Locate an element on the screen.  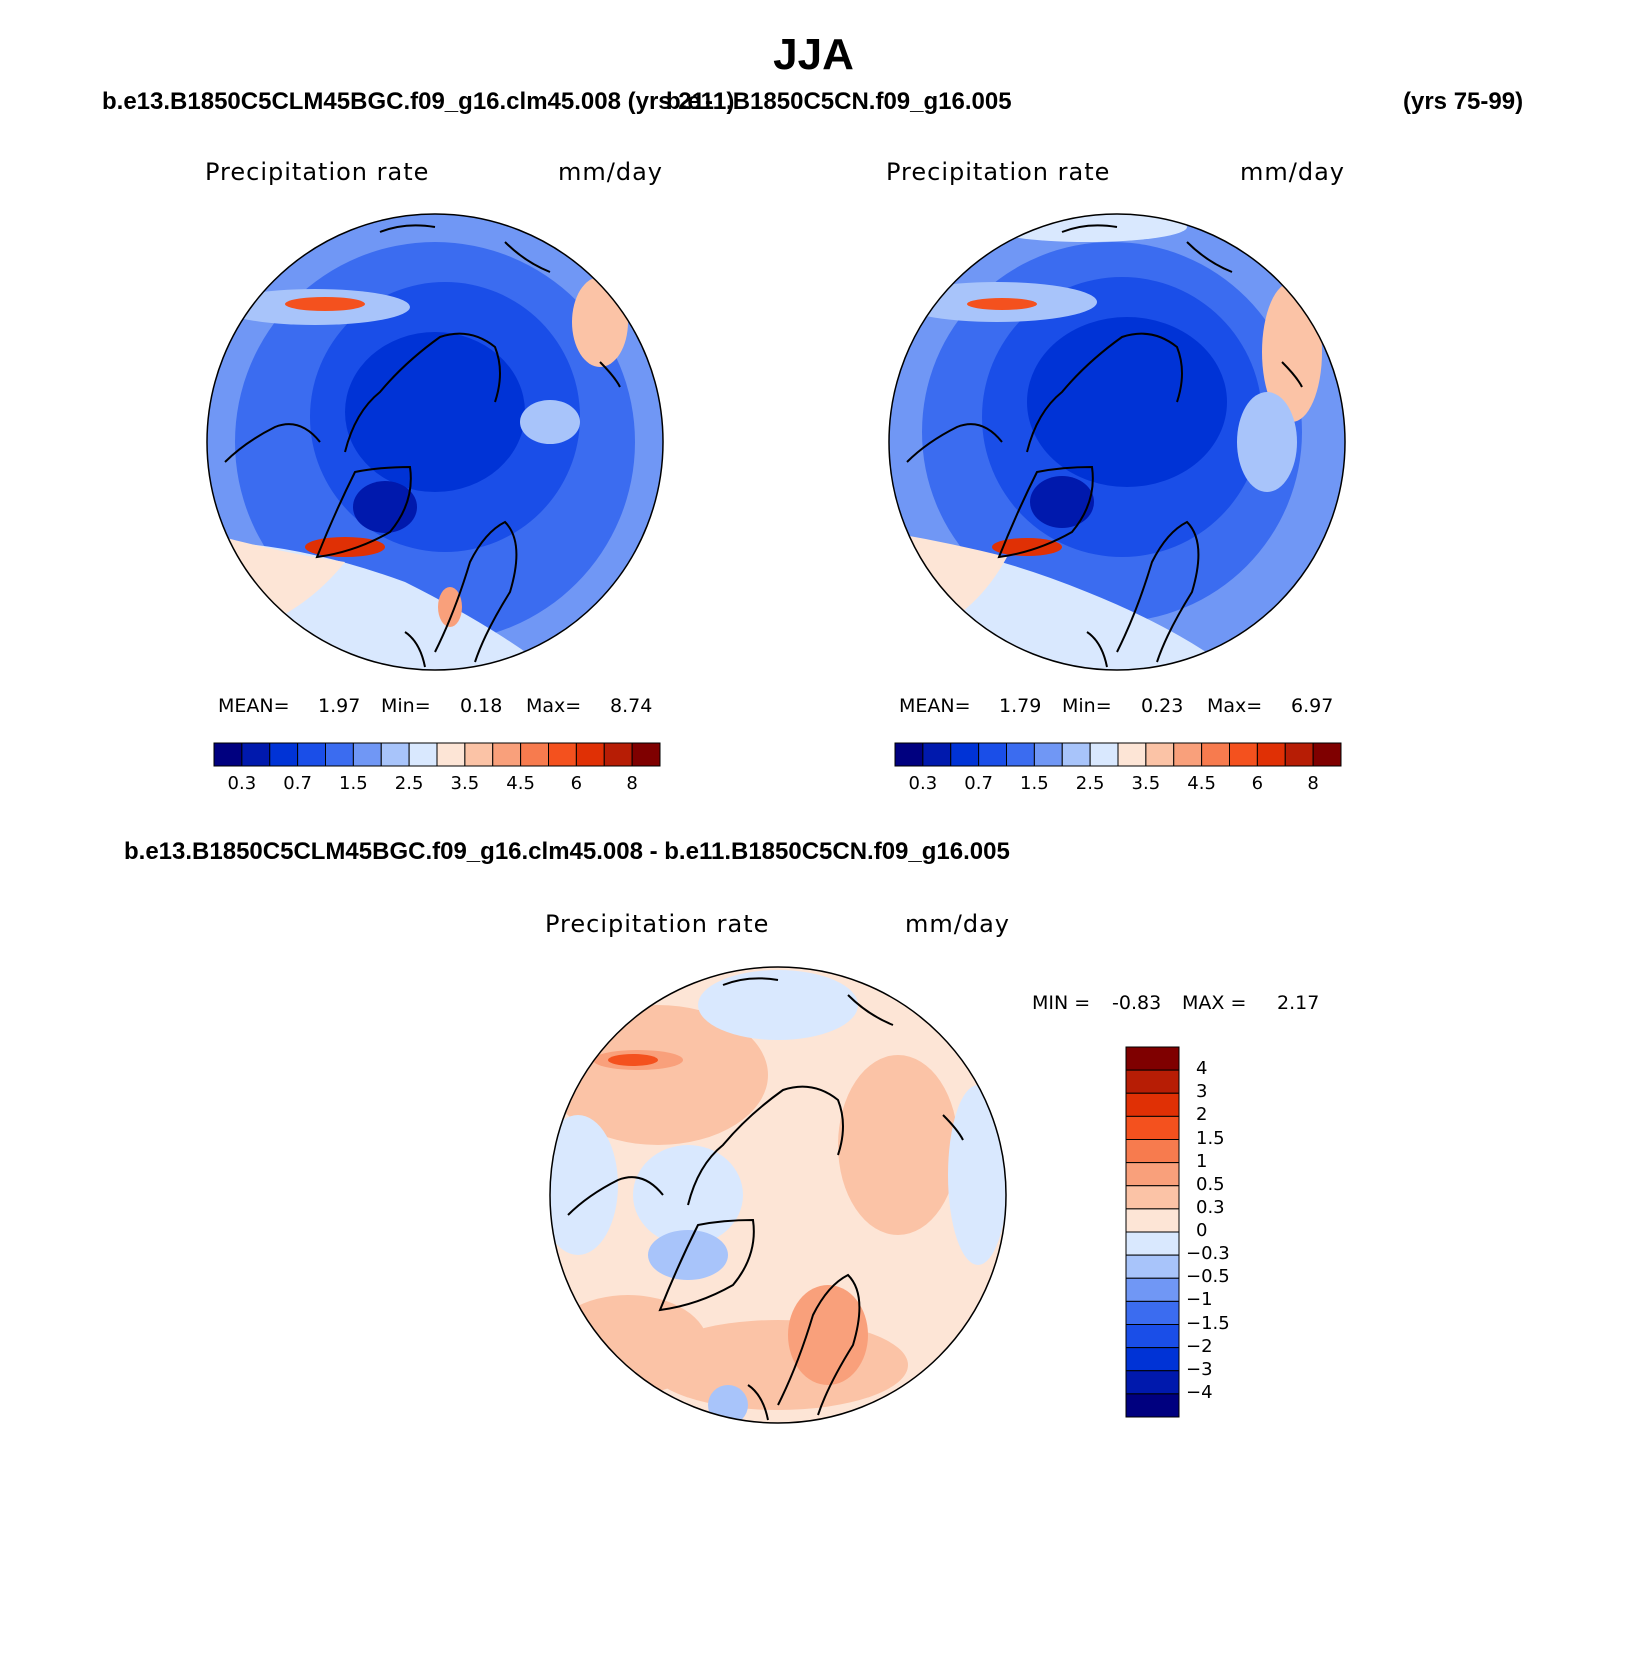
diff-colorbar-tick-label: 4 is located at coordinates (1202, 1069).